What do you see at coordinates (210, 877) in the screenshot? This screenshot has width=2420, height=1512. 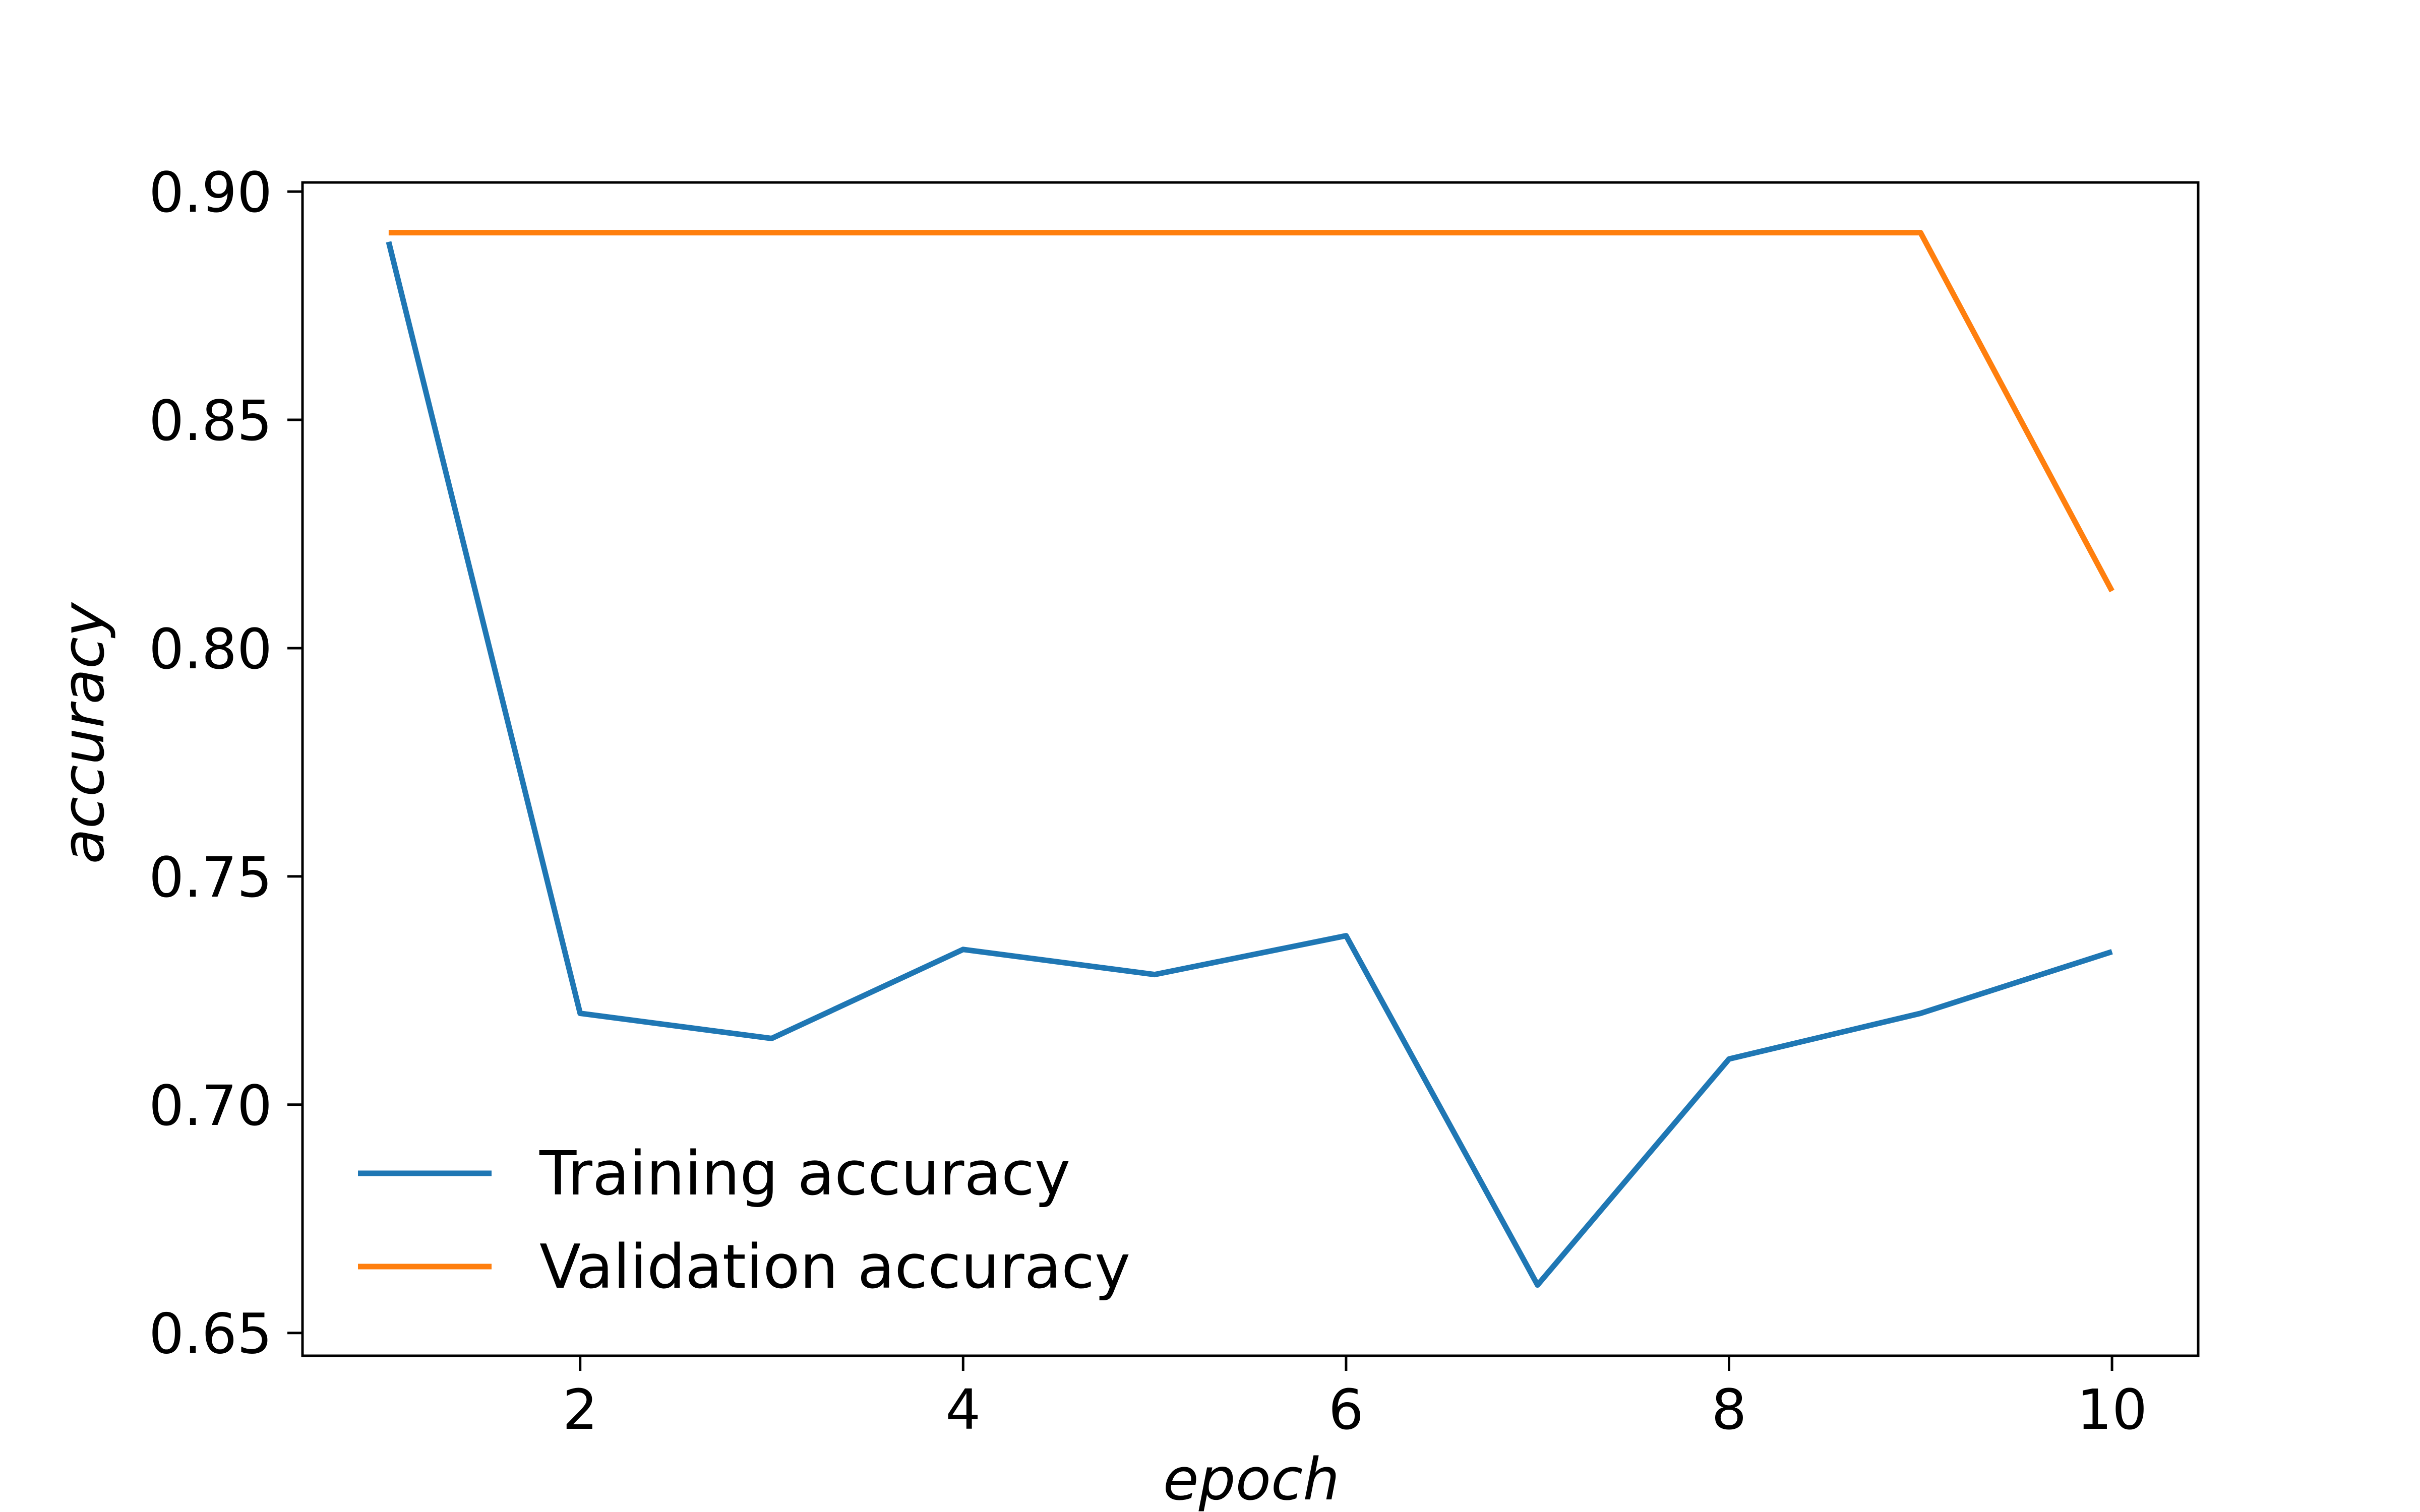 I see `y-tick-label: 0.75` at bounding box center [210, 877].